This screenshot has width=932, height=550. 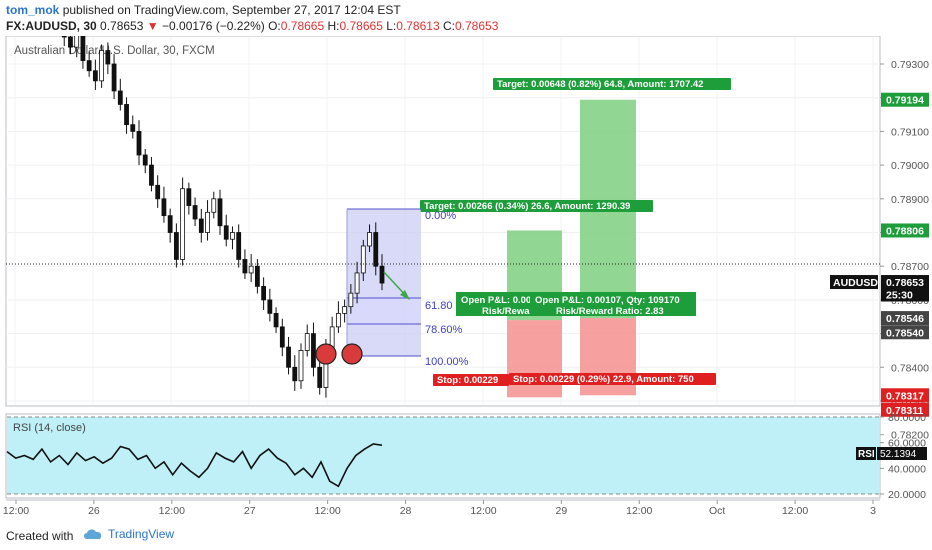 I want to click on position2-pnl-box, so click(x=613, y=304).